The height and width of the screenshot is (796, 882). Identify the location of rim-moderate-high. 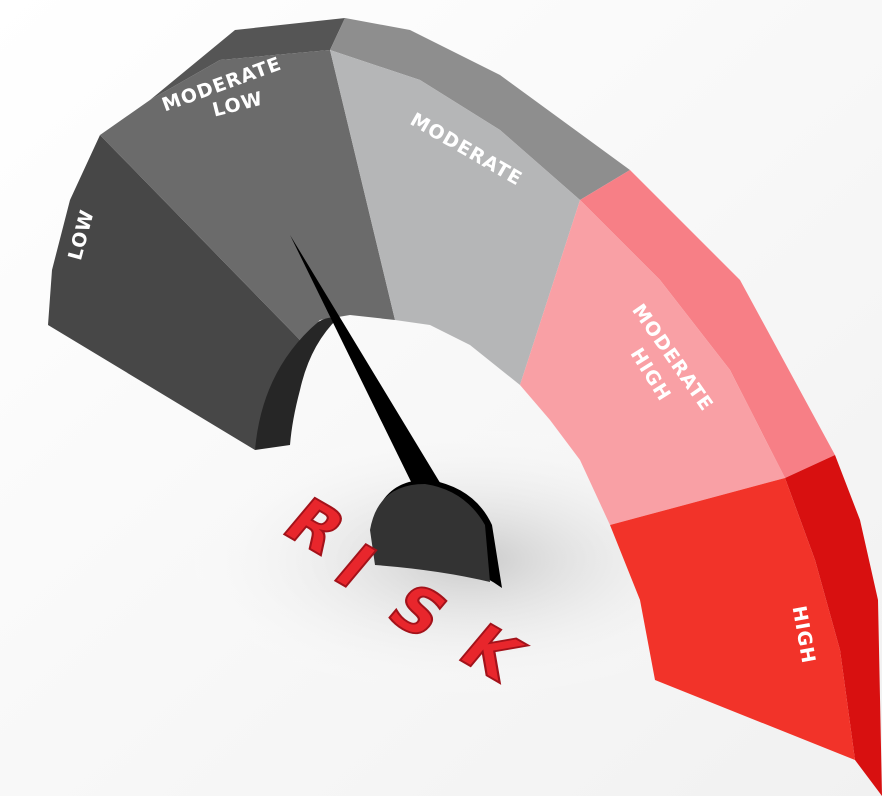
(707, 324).